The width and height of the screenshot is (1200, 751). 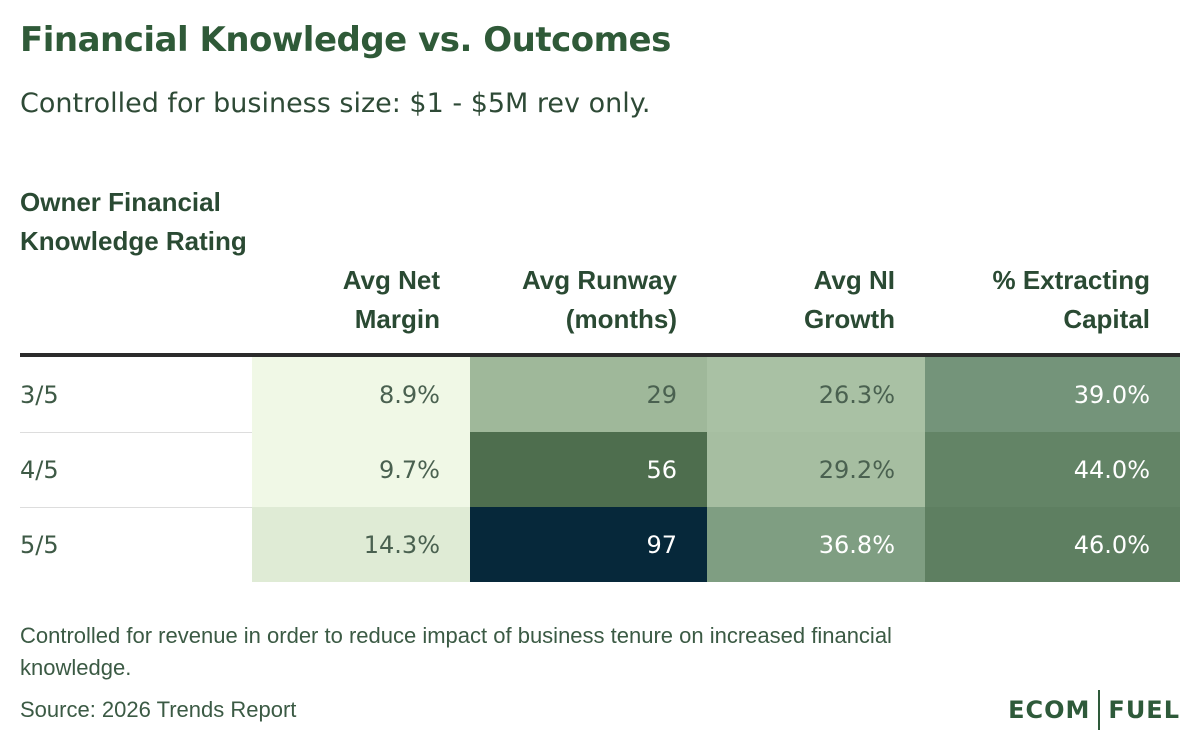 I want to click on row-label-5: 5/5, so click(x=39, y=545).